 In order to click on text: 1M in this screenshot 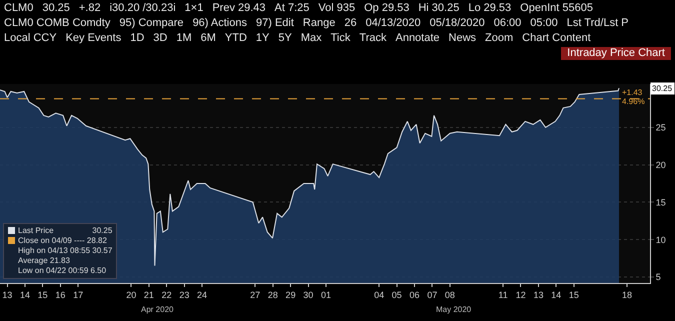, I will do `click(184, 38)`.